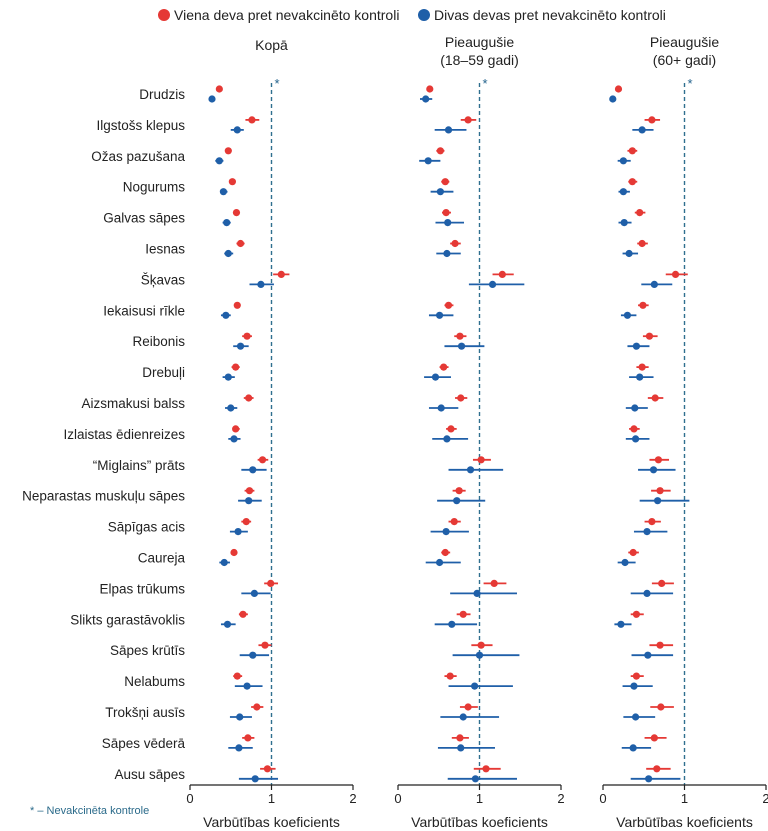  I want to click on x-tick-label: 1, so click(479, 798).